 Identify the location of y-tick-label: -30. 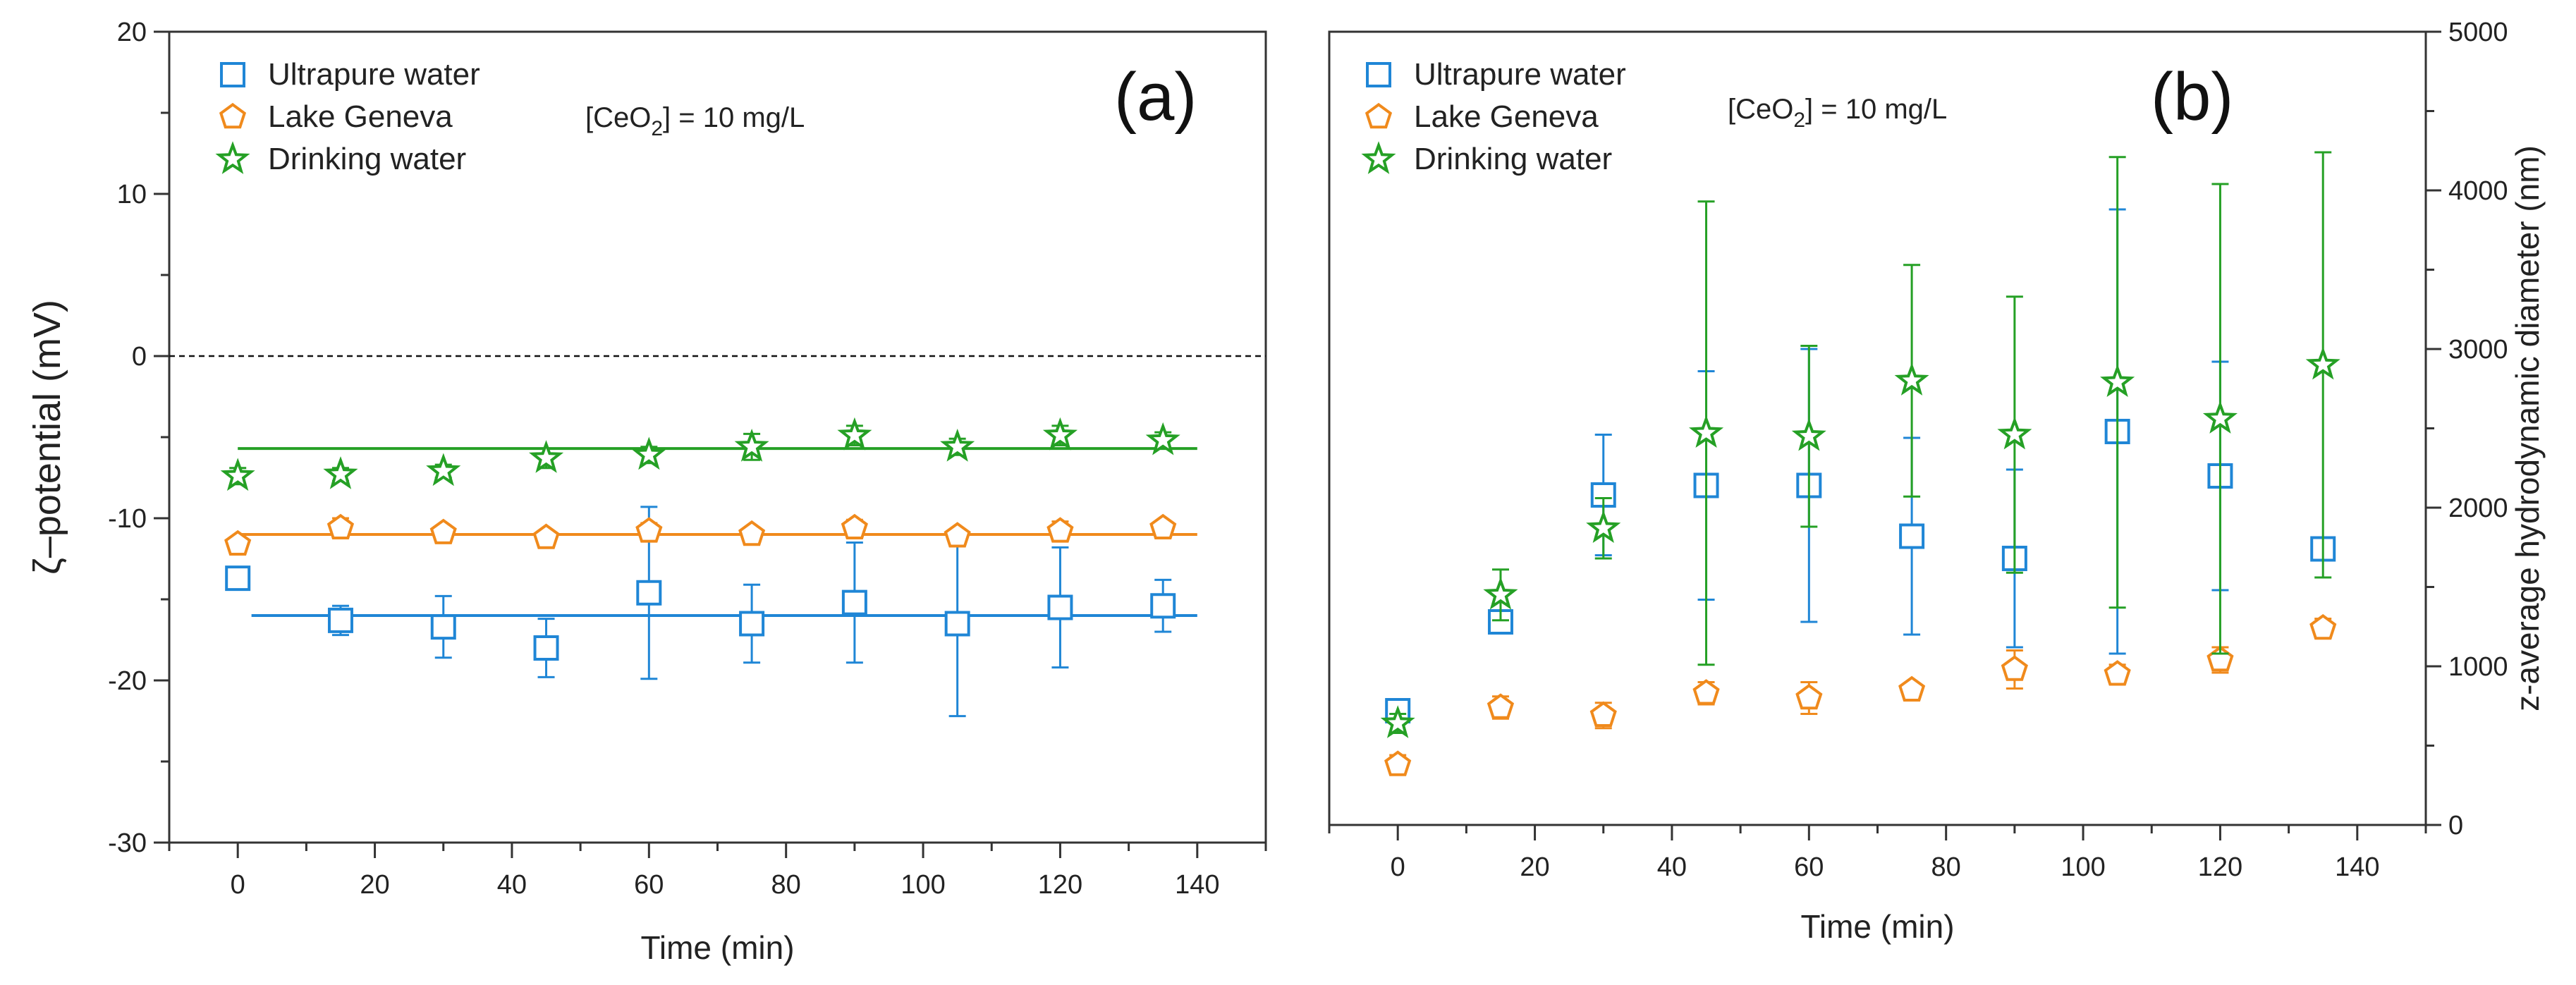
(128, 843).